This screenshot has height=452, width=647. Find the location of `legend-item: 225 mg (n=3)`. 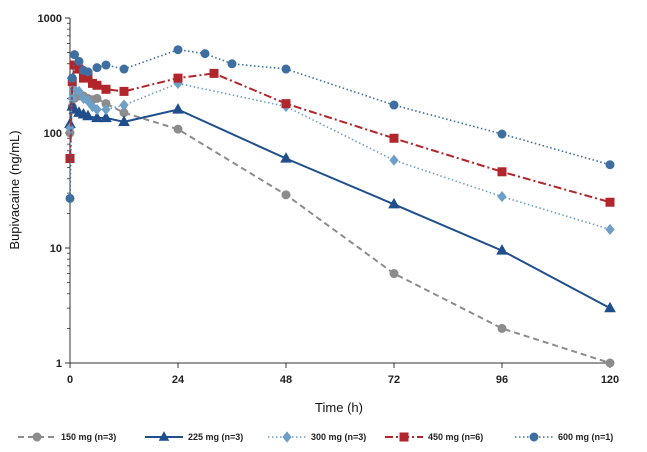

legend-item: 225 mg (n=3) is located at coordinates (194, 436).